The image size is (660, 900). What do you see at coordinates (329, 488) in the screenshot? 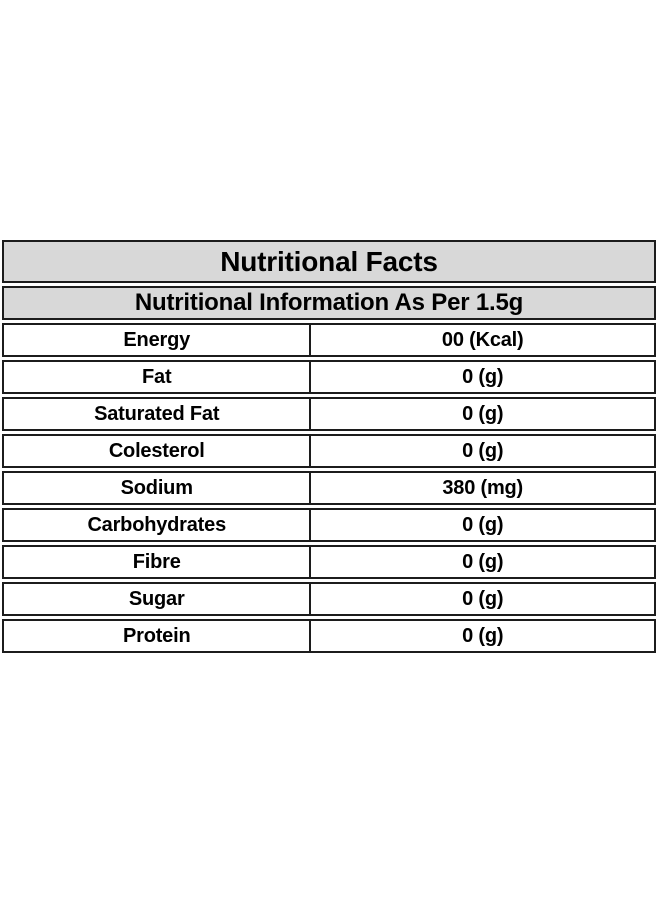
I see `table-row: Sodium 380 (mg)` at bounding box center [329, 488].